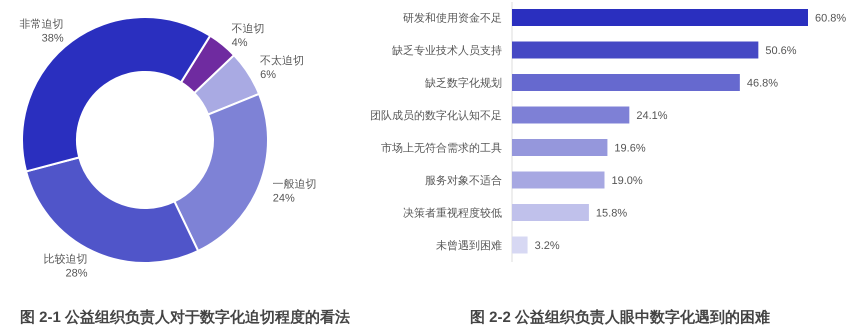  I want to click on text: 图 2-2 公益组织负责人眼中数字化遇到的困难, so click(620, 317).